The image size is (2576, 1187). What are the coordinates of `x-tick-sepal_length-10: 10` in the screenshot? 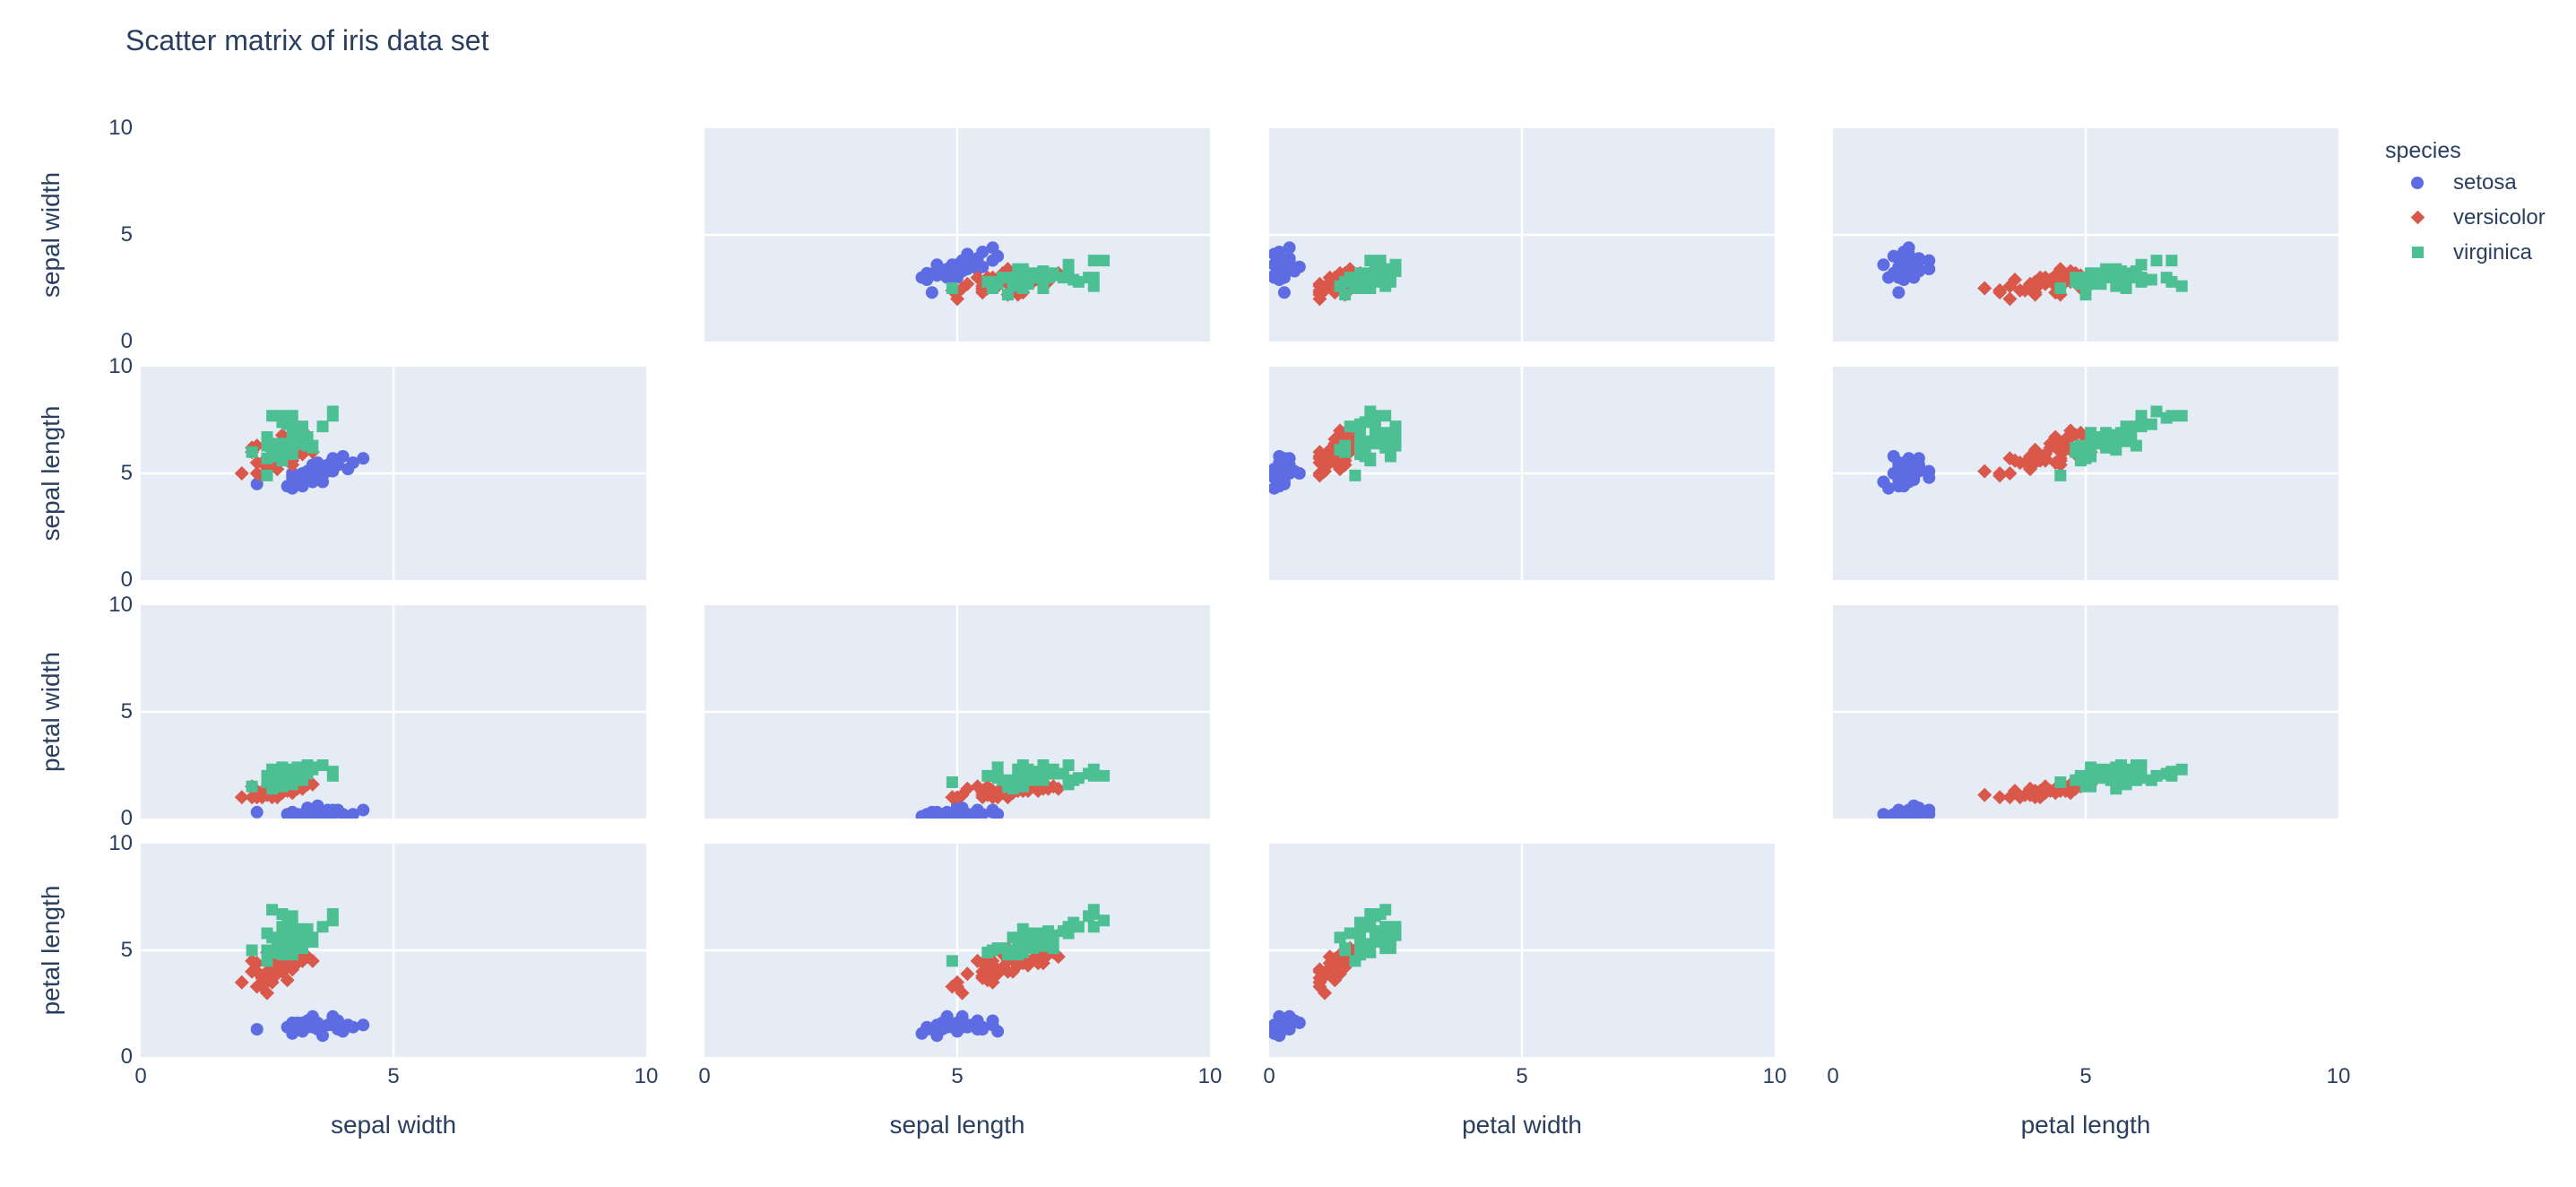 It's located at (1210, 1076).